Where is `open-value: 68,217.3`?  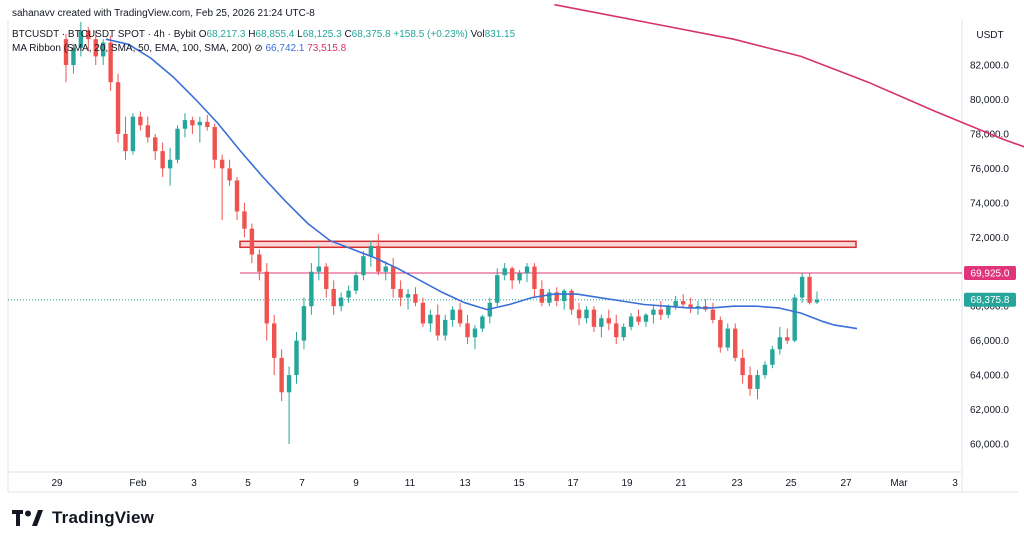 open-value: 68,217.3 is located at coordinates (226, 34).